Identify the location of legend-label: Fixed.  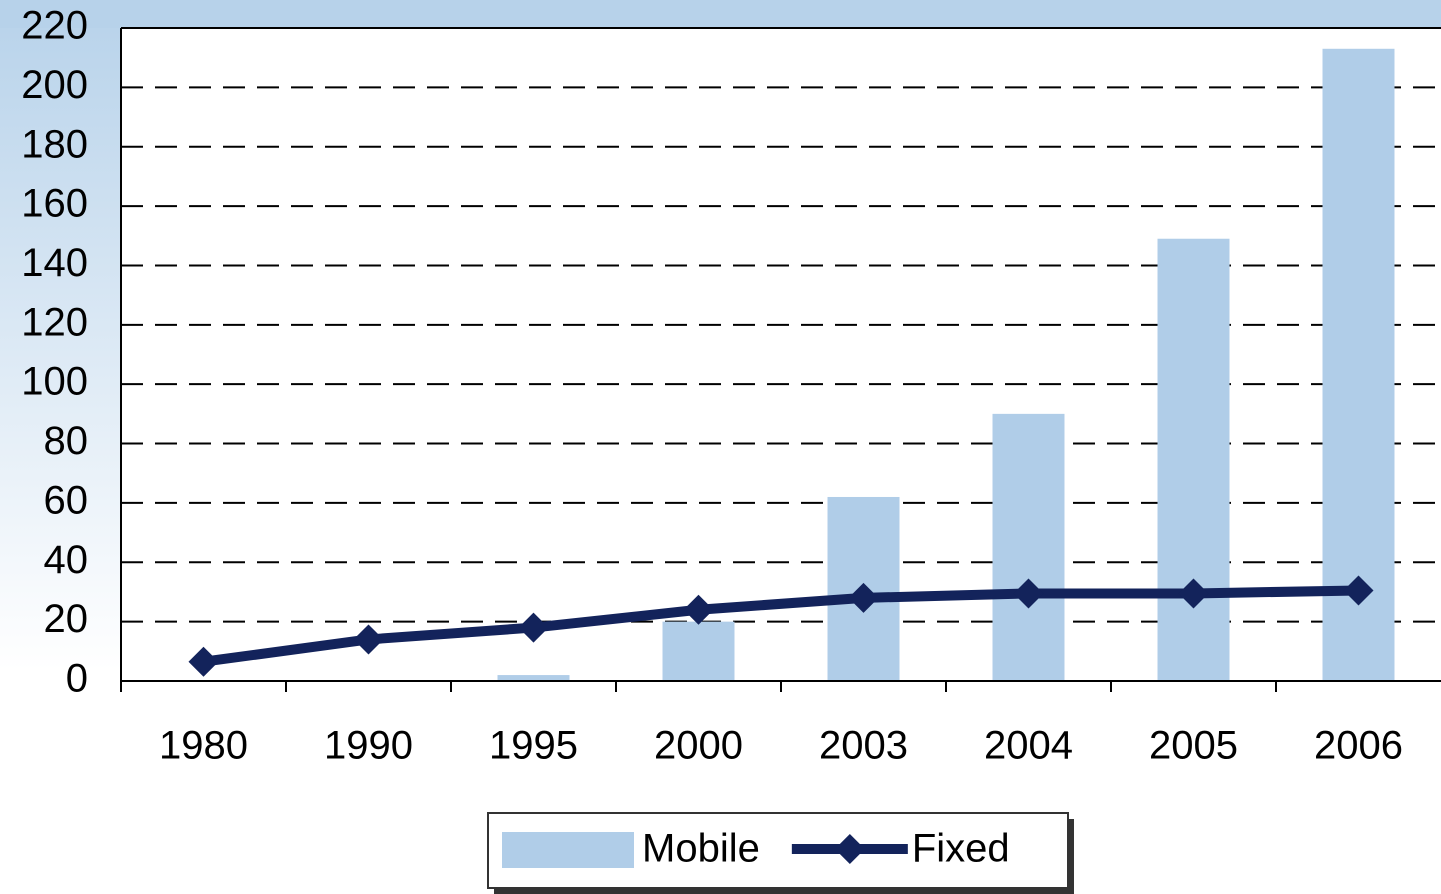
(961, 849).